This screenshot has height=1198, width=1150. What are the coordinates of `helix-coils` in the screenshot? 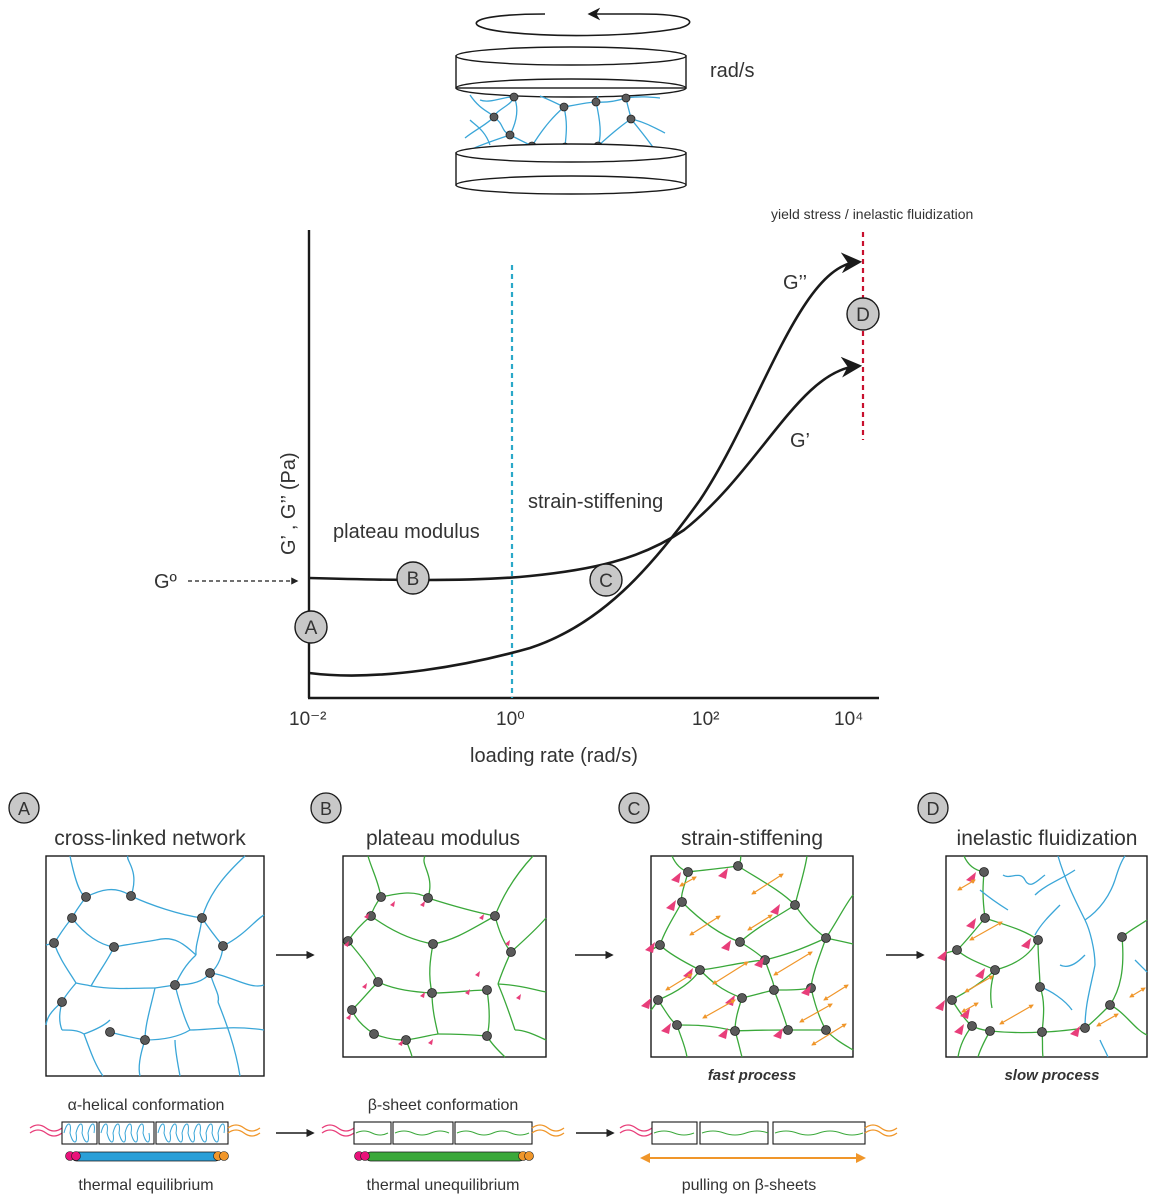 It's located at (144, 1133).